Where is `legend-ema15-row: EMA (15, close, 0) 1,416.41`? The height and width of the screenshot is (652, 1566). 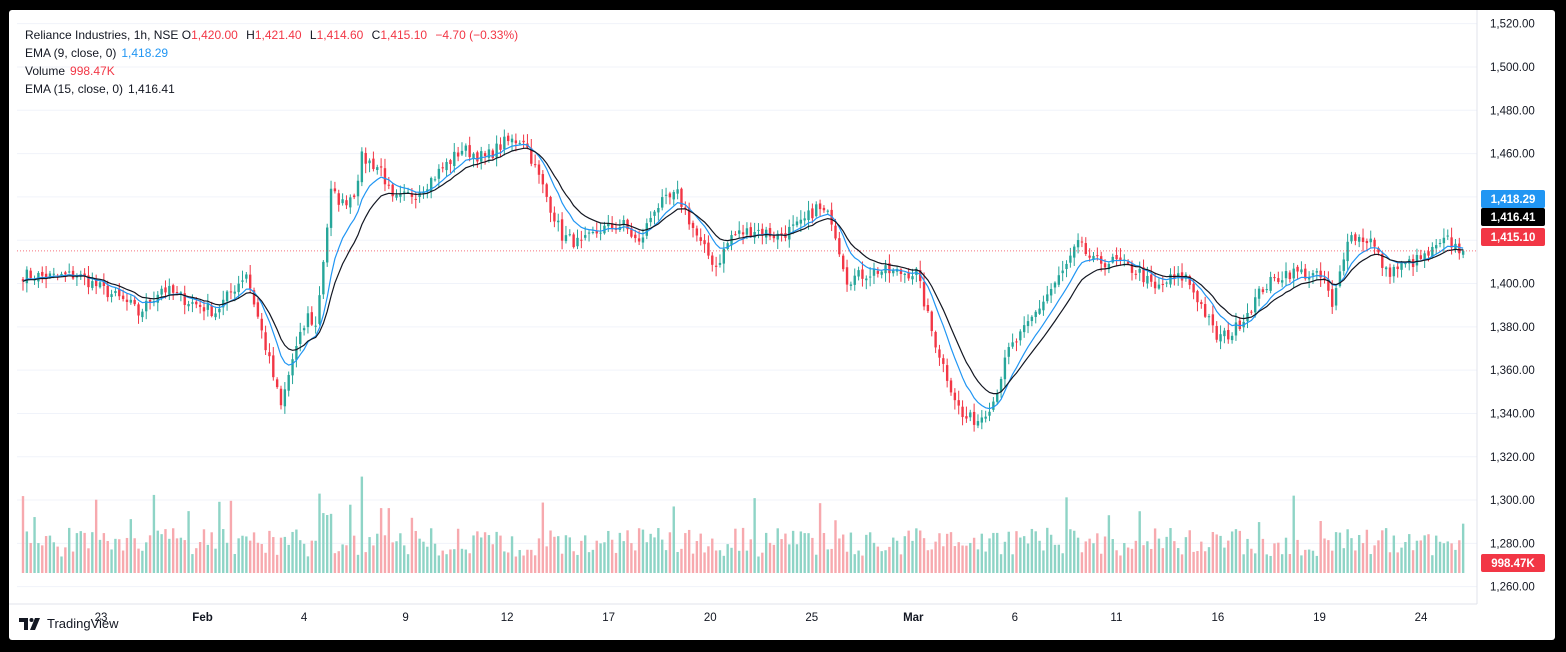 legend-ema15-row: EMA (15, close, 0) 1,416.41 is located at coordinates (271, 89).